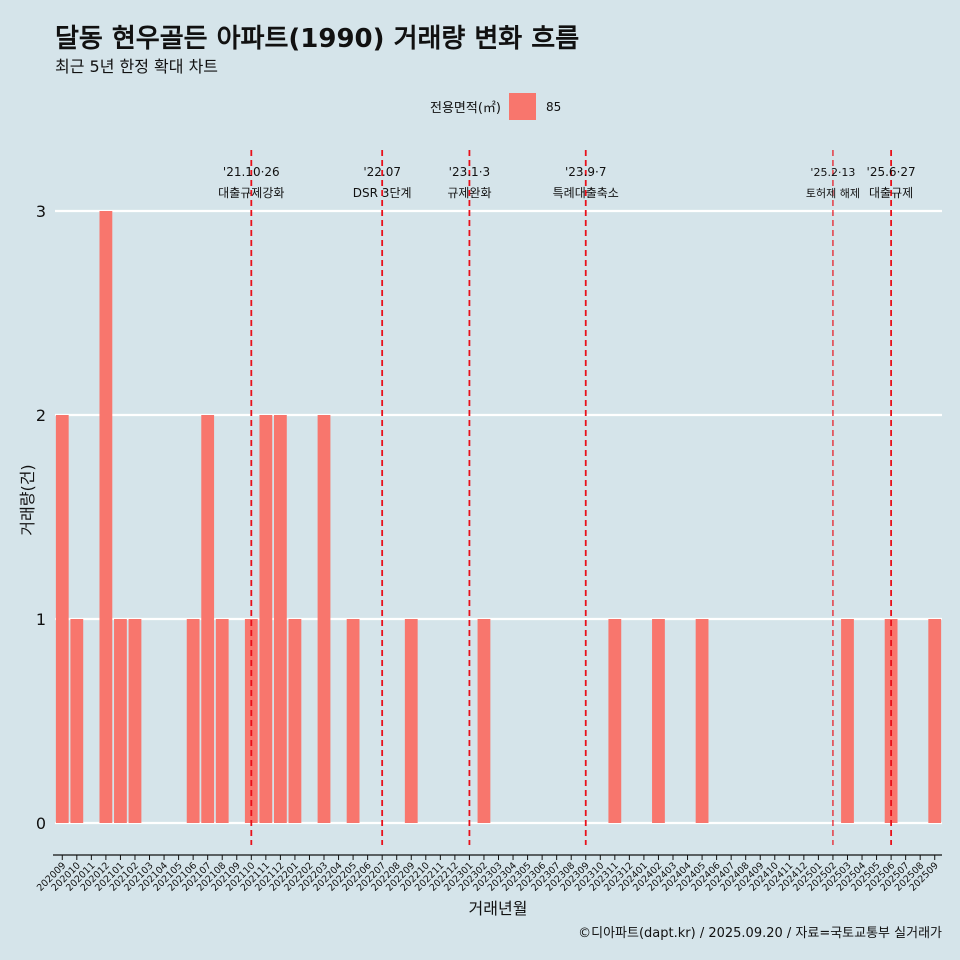 The width and height of the screenshot is (960, 960). What do you see at coordinates (41, 823) in the screenshot?
I see `y-tick-label: 0` at bounding box center [41, 823].